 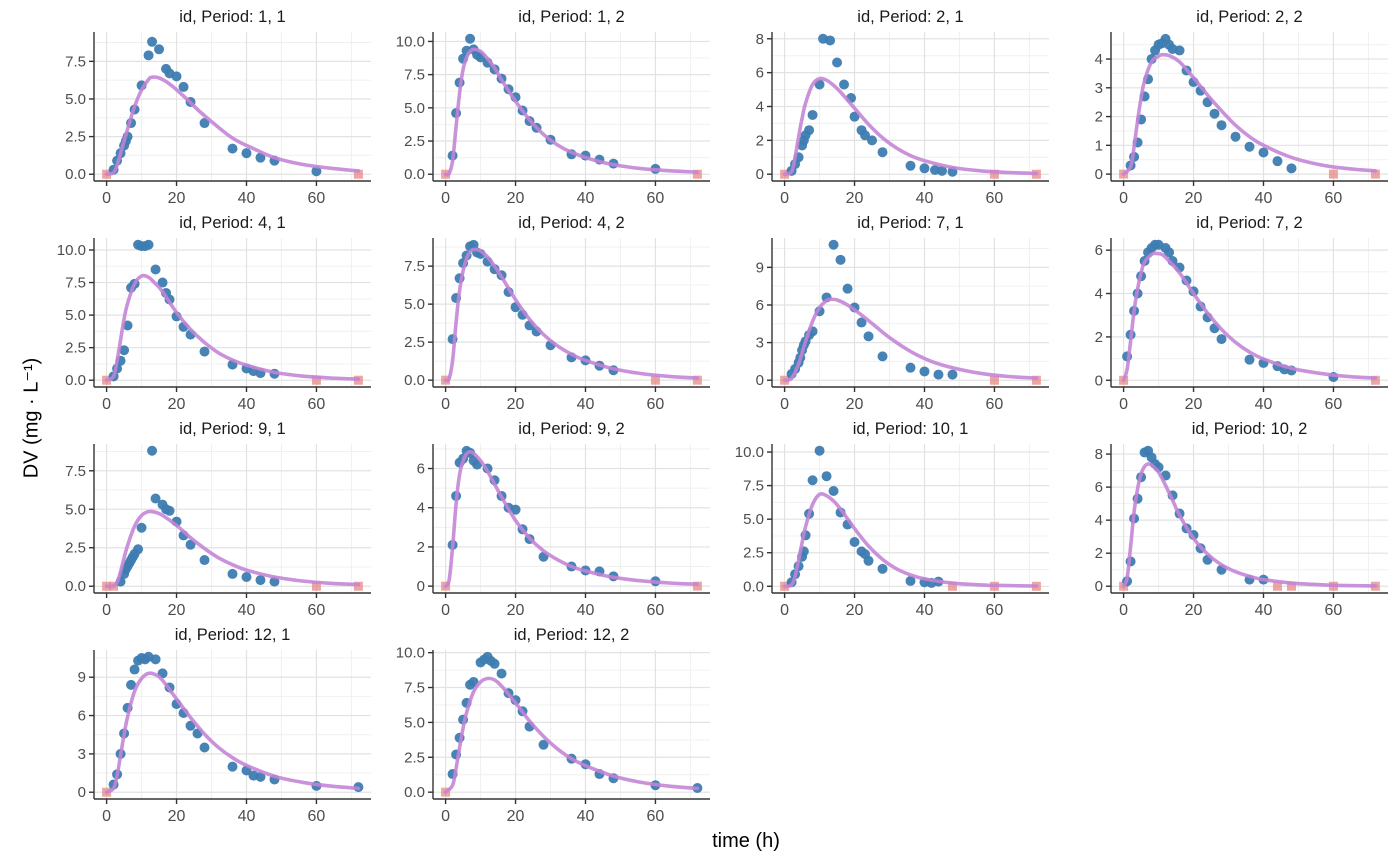 I want to click on facet-panel-12: id, Period: 12, 1 0 3 6 9 0 20 40 60, so click(x=211, y=727).